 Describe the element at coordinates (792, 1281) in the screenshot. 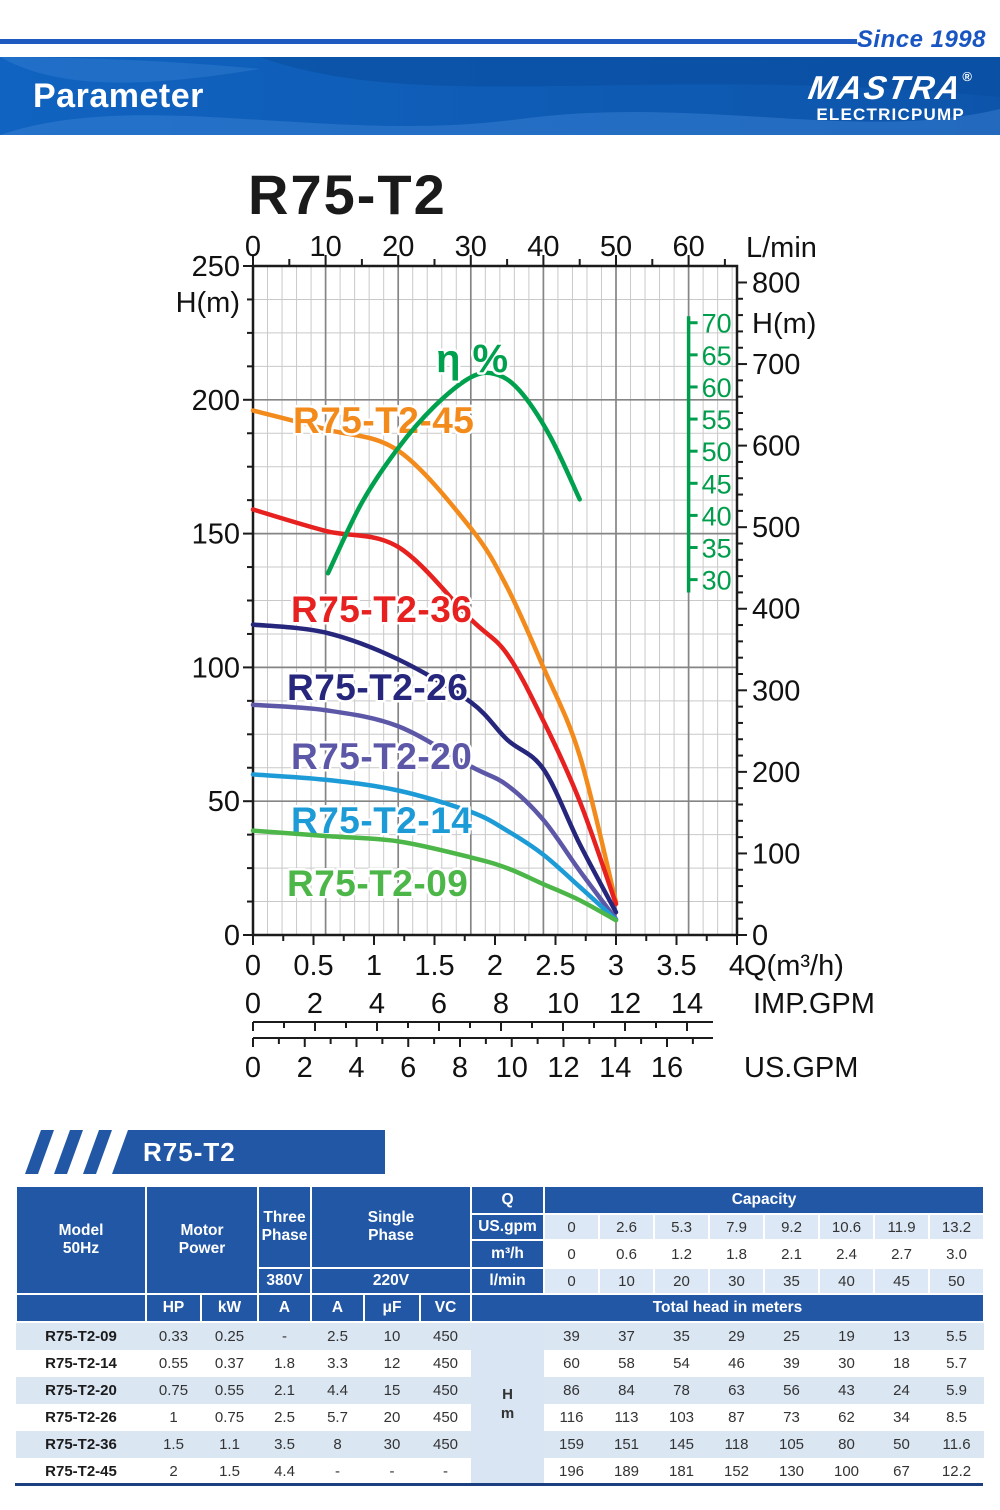

I see `capacity-value: 35` at that location.